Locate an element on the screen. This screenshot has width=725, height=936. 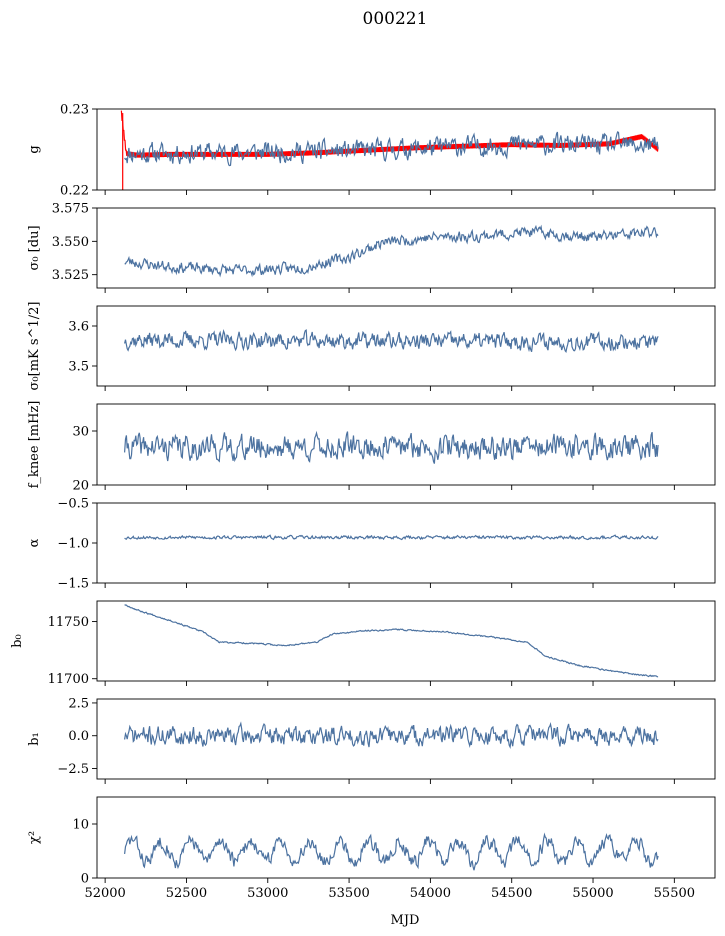
series-model-g is located at coordinates (389, 134).